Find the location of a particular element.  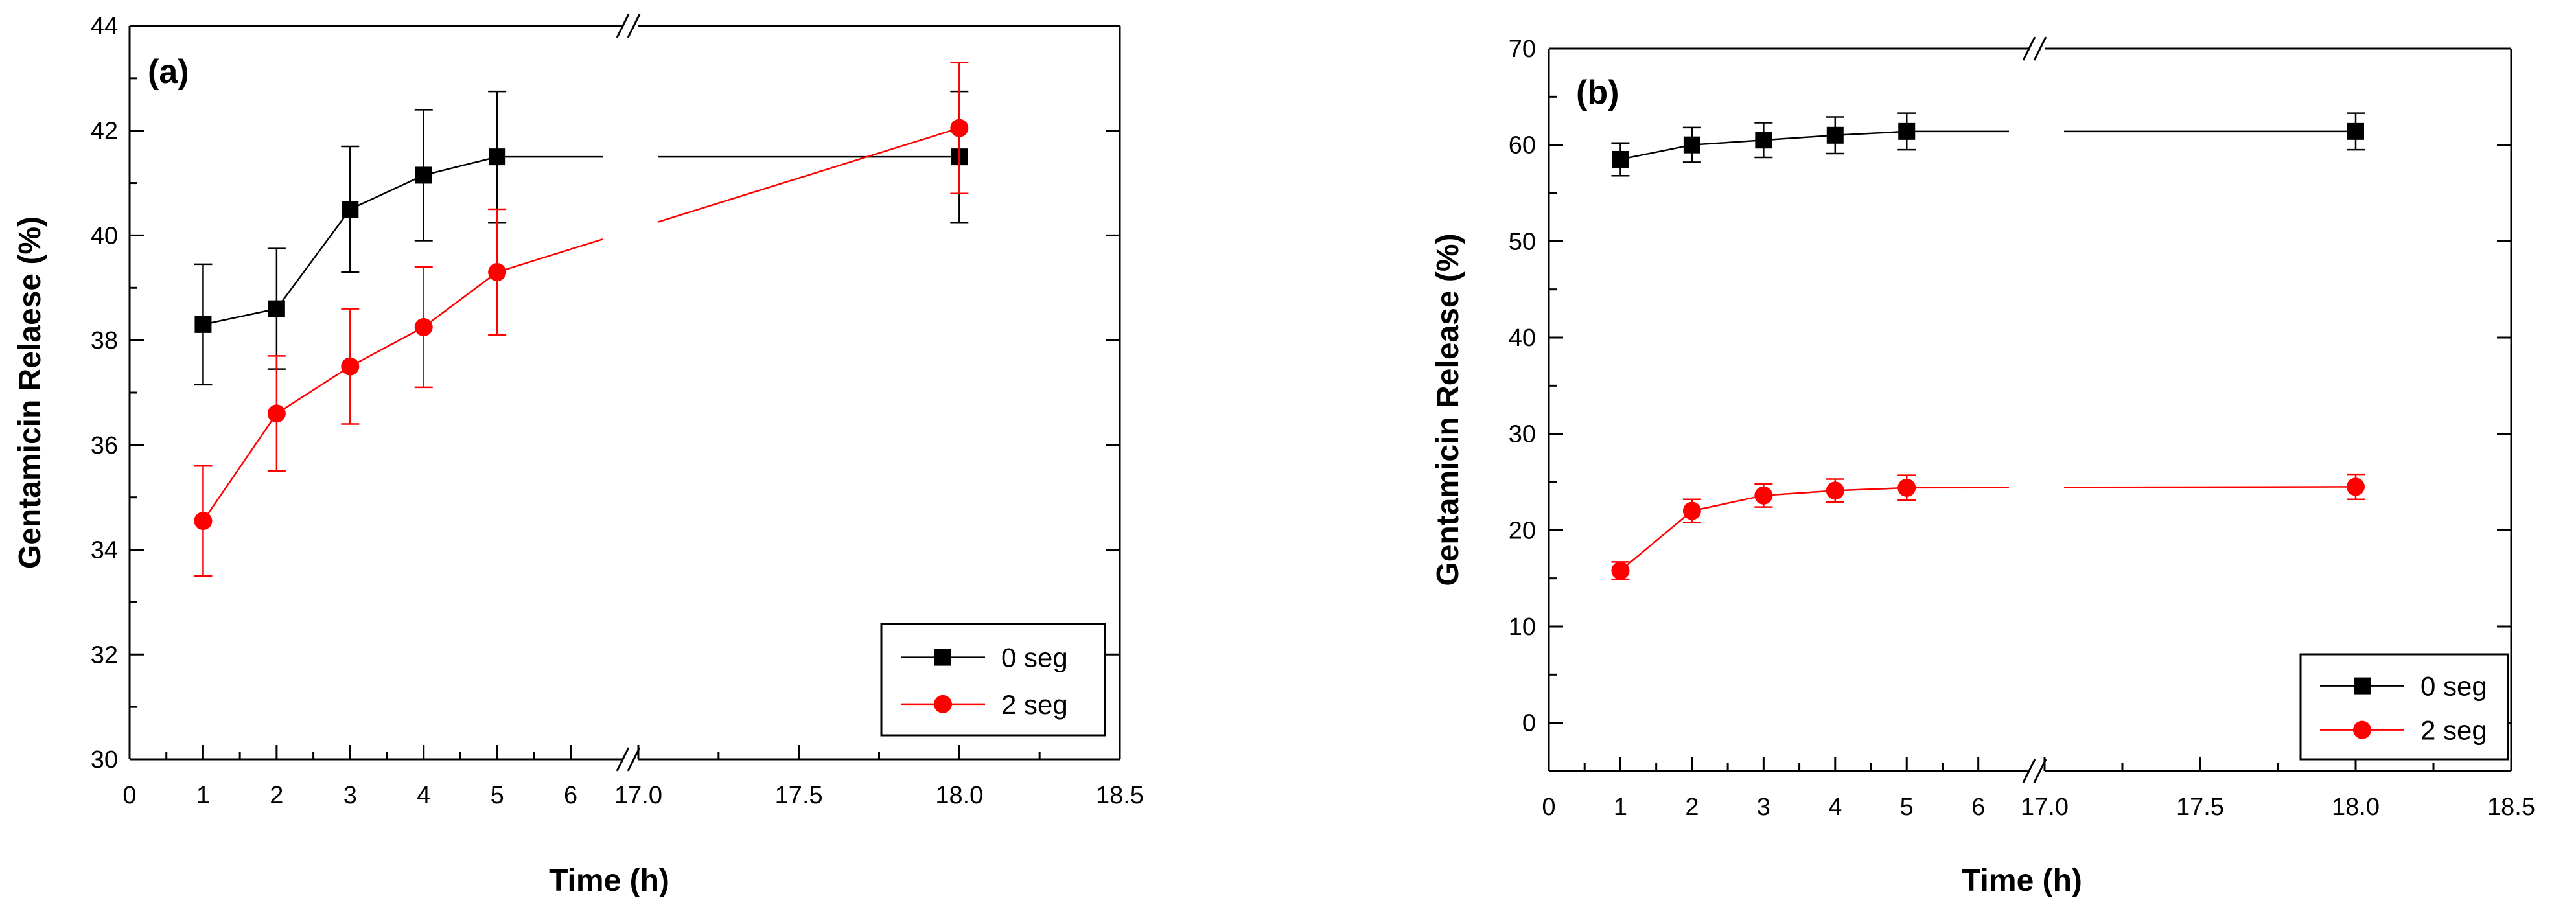

panel-label: (a) is located at coordinates (168, 72).